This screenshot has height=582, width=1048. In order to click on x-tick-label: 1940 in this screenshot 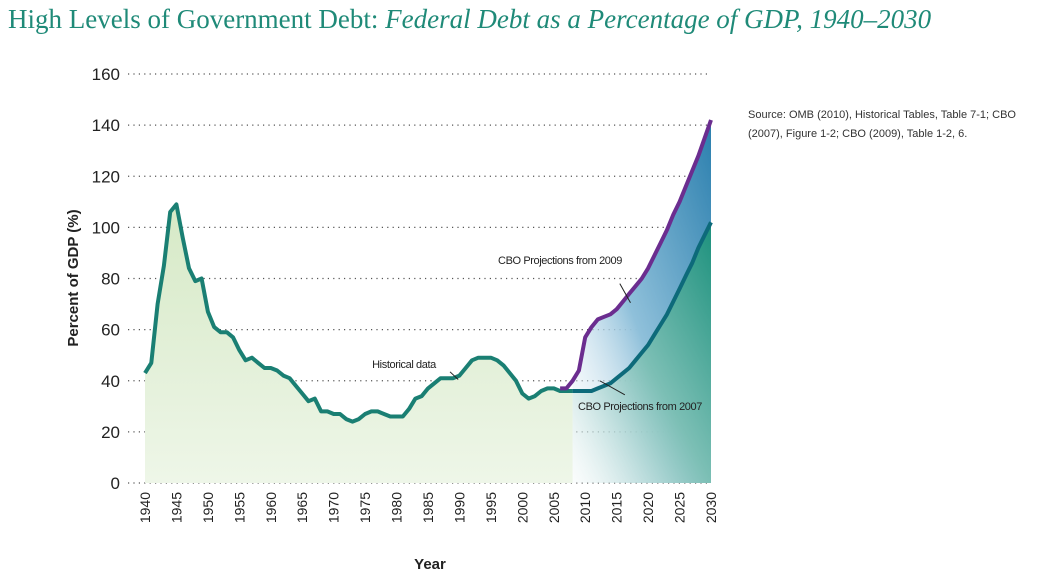, I will do `click(145, 507)`.